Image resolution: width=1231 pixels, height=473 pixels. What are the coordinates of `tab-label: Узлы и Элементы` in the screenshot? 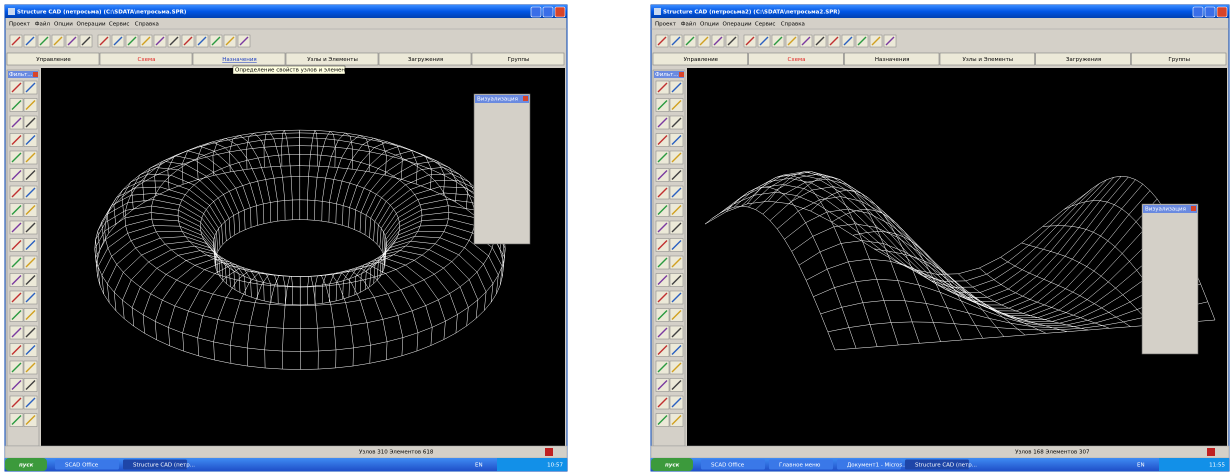 It's located at (988, 60).